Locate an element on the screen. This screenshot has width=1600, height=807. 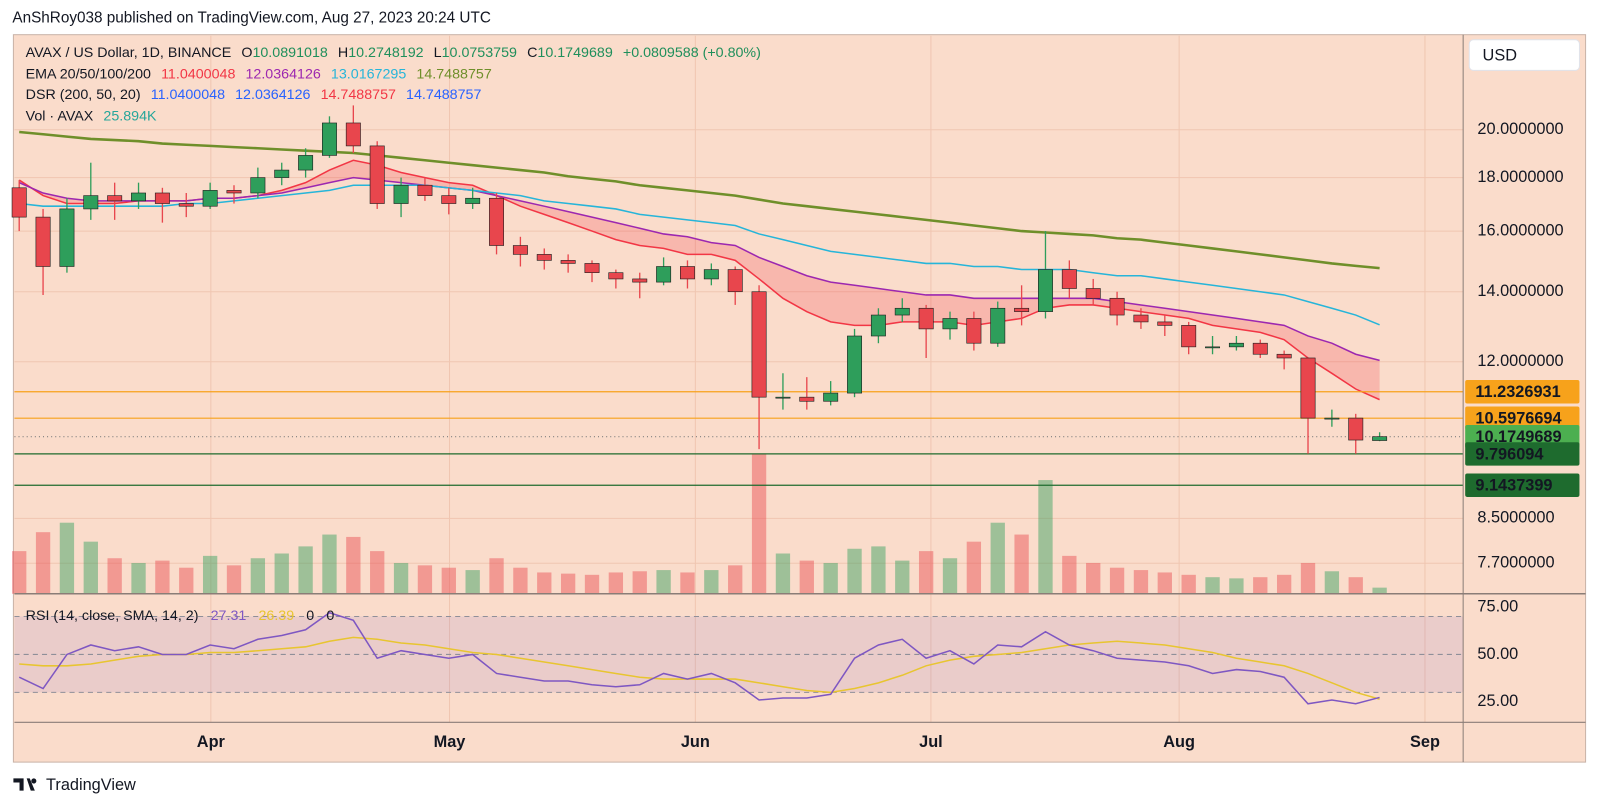
y-tick-label: 20.0000000 is located at coordinates (1520, 129).